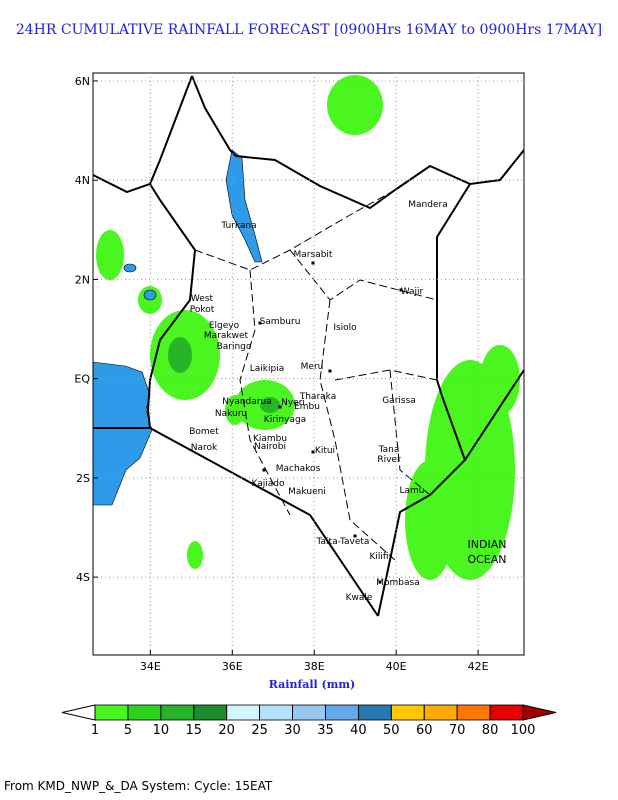  Describe the element at coordinates (82, 379) in the screenshot. I see `y-tick-label: EQ` at that location.